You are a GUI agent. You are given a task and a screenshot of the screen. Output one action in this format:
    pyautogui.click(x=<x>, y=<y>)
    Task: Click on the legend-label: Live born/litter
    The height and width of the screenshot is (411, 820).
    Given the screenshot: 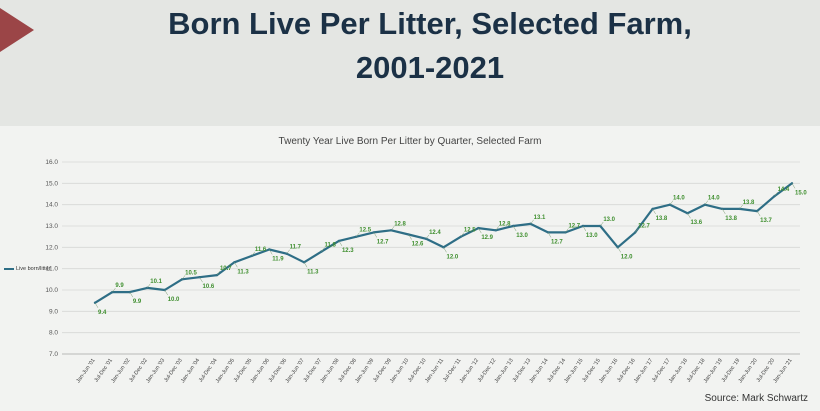 What is the action you would take?
    pyautogui.click(x=33, y=269)
    